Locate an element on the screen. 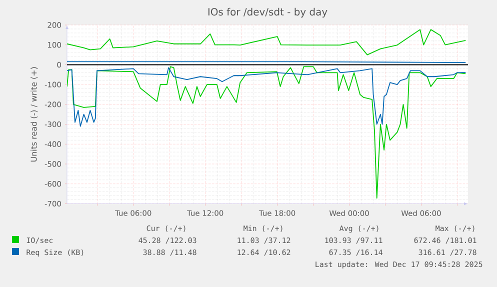 This screenshot has height=287, width=497. line-series is located at coordinates (266, 42).